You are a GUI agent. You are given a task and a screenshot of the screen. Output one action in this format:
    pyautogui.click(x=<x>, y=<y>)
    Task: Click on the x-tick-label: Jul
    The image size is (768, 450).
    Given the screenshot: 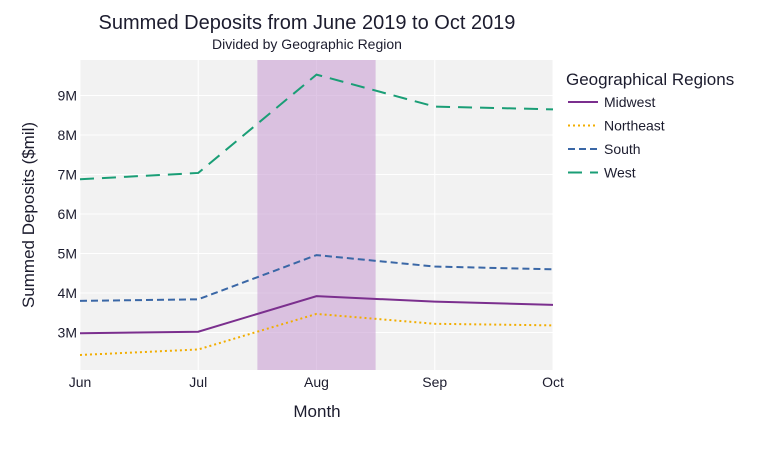 What is the action you would take?
    pyautogui.click(x=198, y=382)
    